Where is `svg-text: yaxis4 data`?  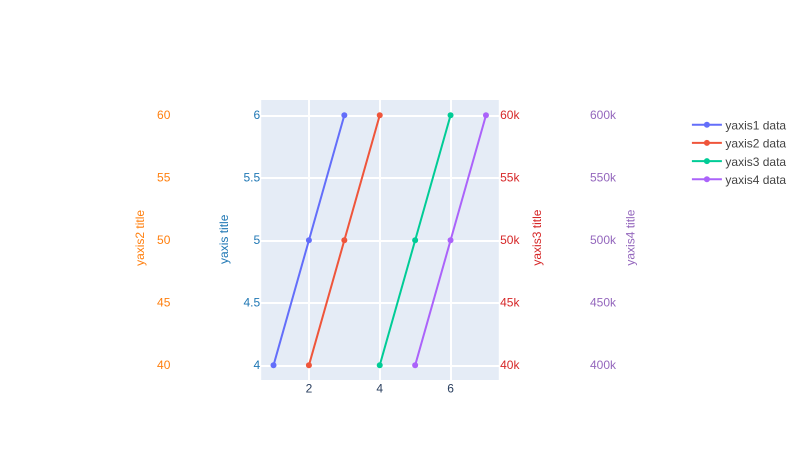
svg-text: yaxis4 data is located at coordinates (755, 180).